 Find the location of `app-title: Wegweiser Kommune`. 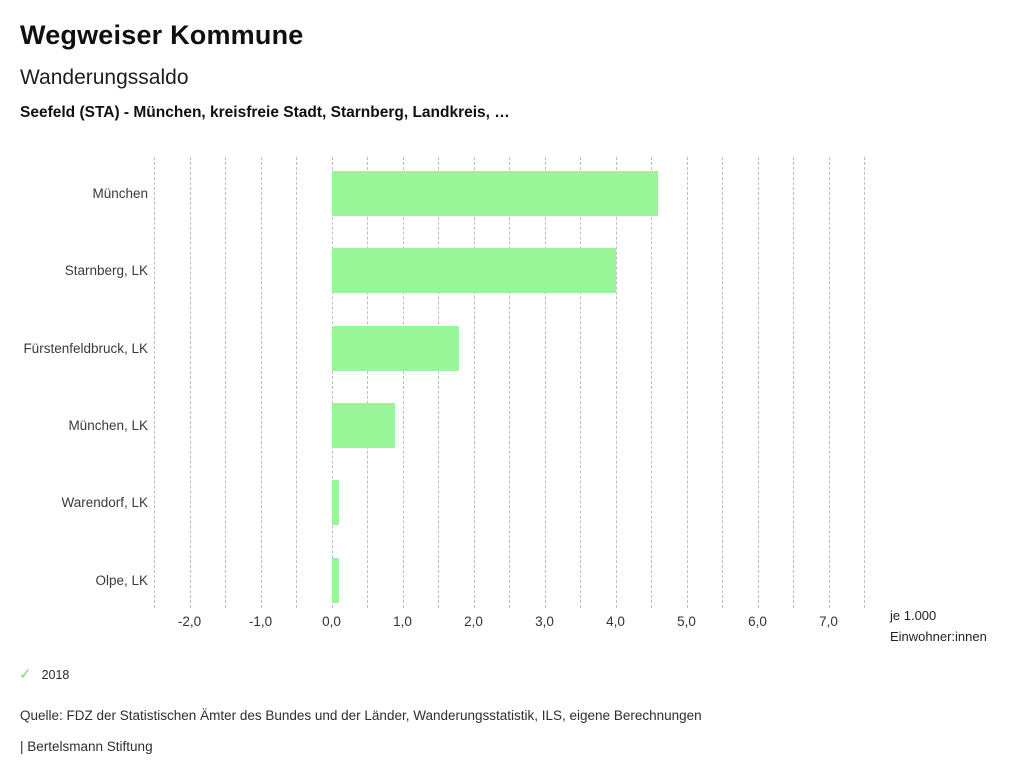

app-title: Wegweiser Kommune is located at coordinates (162, 35).